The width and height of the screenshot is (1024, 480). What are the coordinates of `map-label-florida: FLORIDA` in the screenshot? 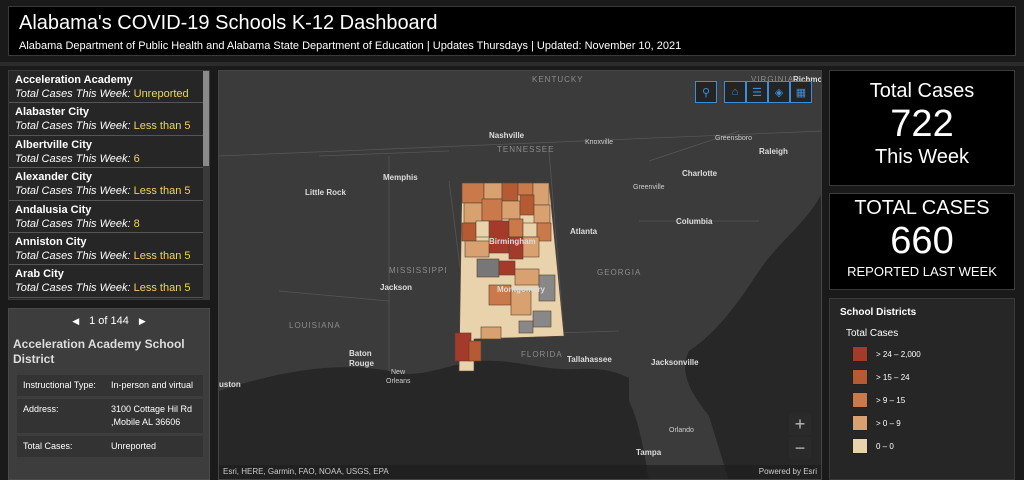 It's located at (542, 354).